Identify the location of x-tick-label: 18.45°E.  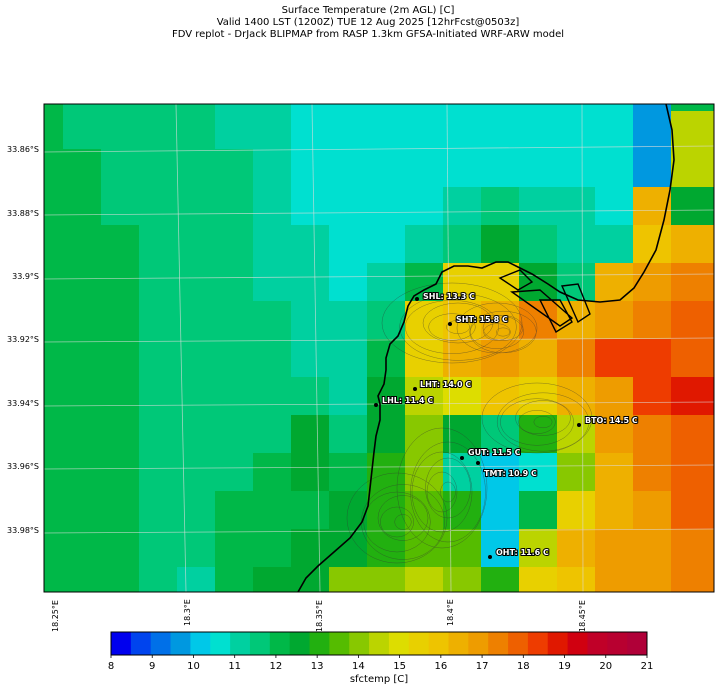
(582, 616).